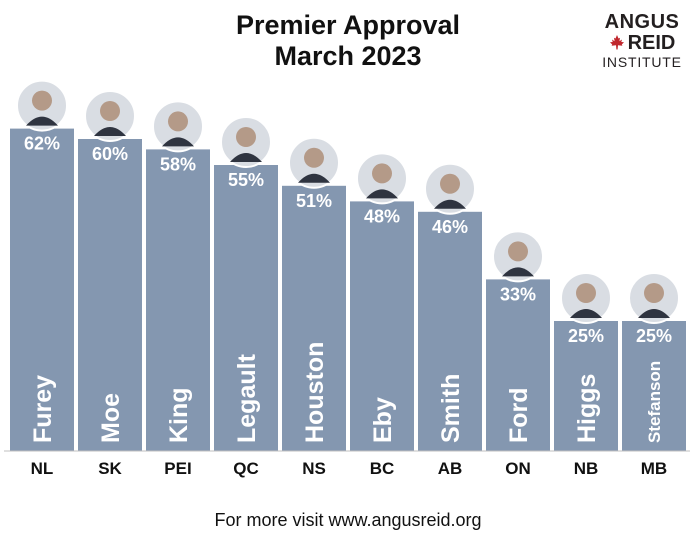  What do you see at coordinates (450, 331) in the screenshot?
I see `bar-ab` at bounding box center [450, 331].